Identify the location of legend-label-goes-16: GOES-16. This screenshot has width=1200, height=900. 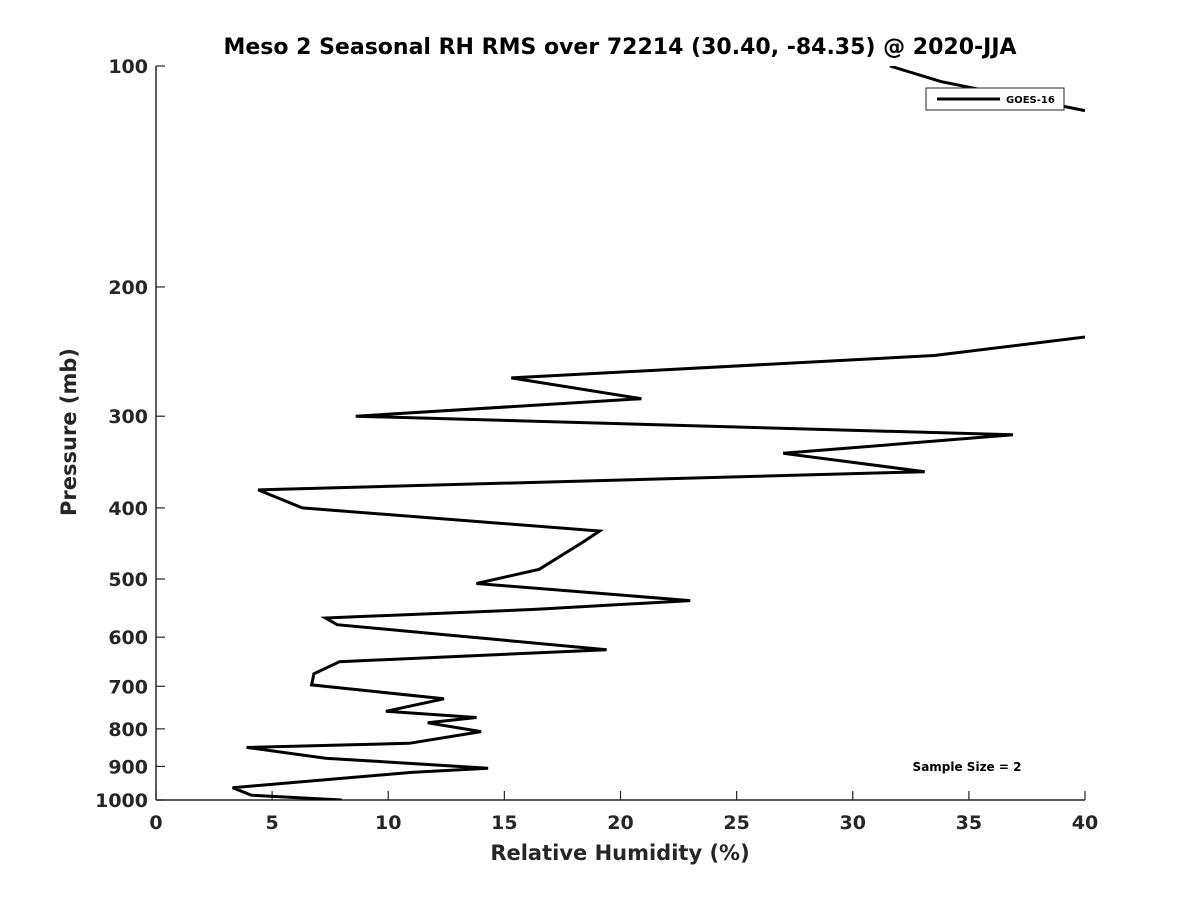
(1030, 100).